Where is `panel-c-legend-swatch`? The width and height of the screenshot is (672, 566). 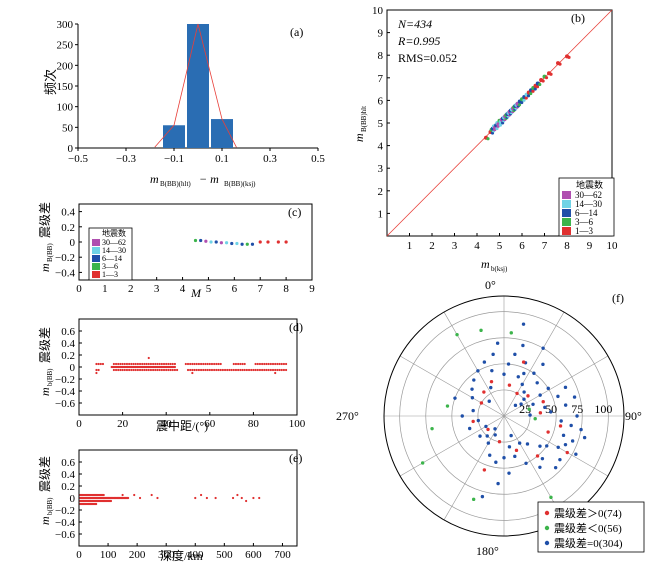 panel-c-legend-swatch is located at coordinates (96, 274).